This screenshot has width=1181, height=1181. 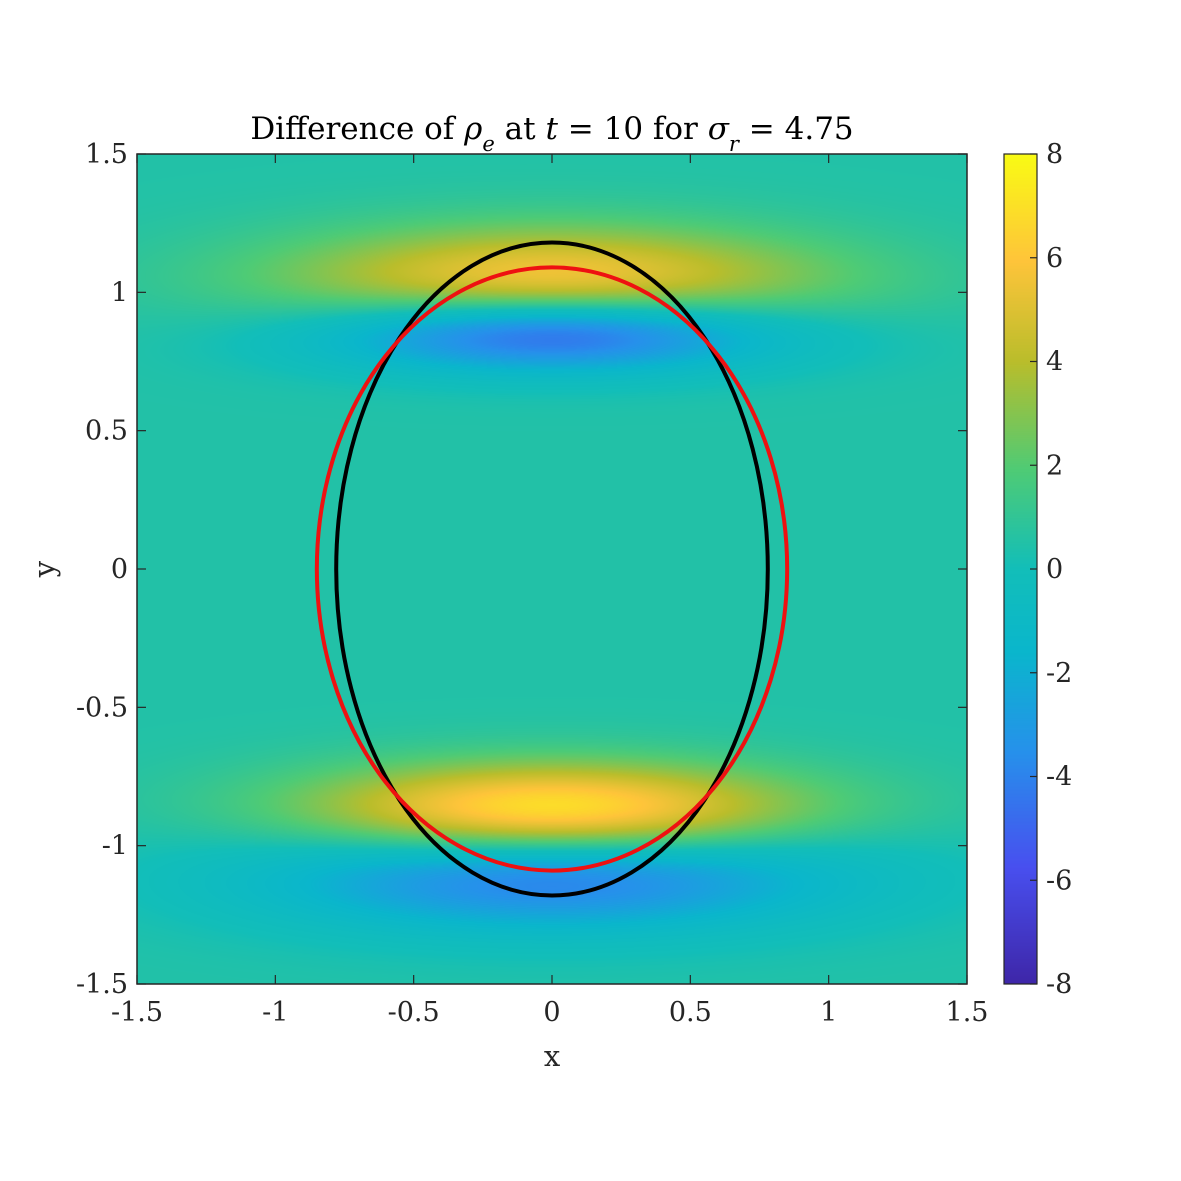 What do you see at coordinates (1059, 880) in the screenshot?
I see `colorbar-tick-label: -6` at bounding box center [1059, 880].